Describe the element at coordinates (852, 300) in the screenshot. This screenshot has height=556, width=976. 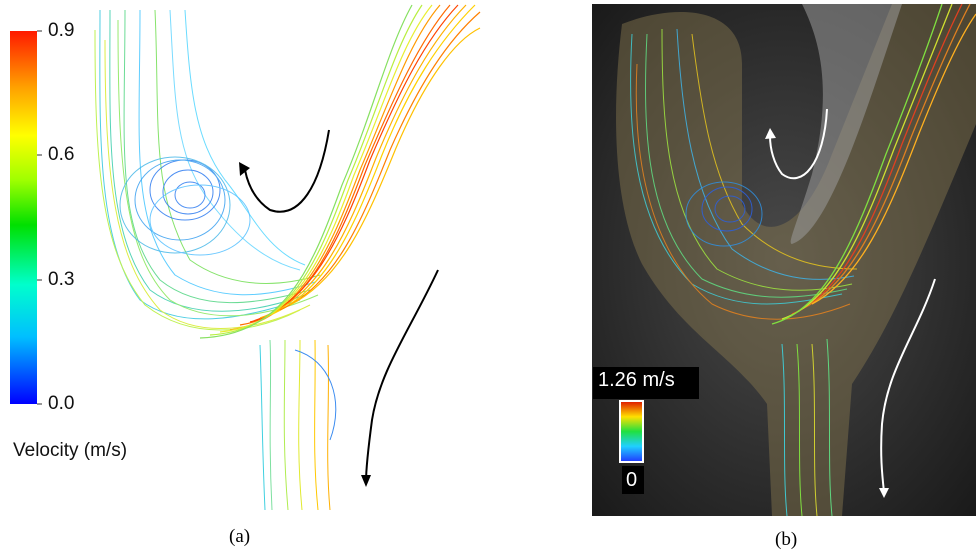
I see `flow-arrows-b` at that location.